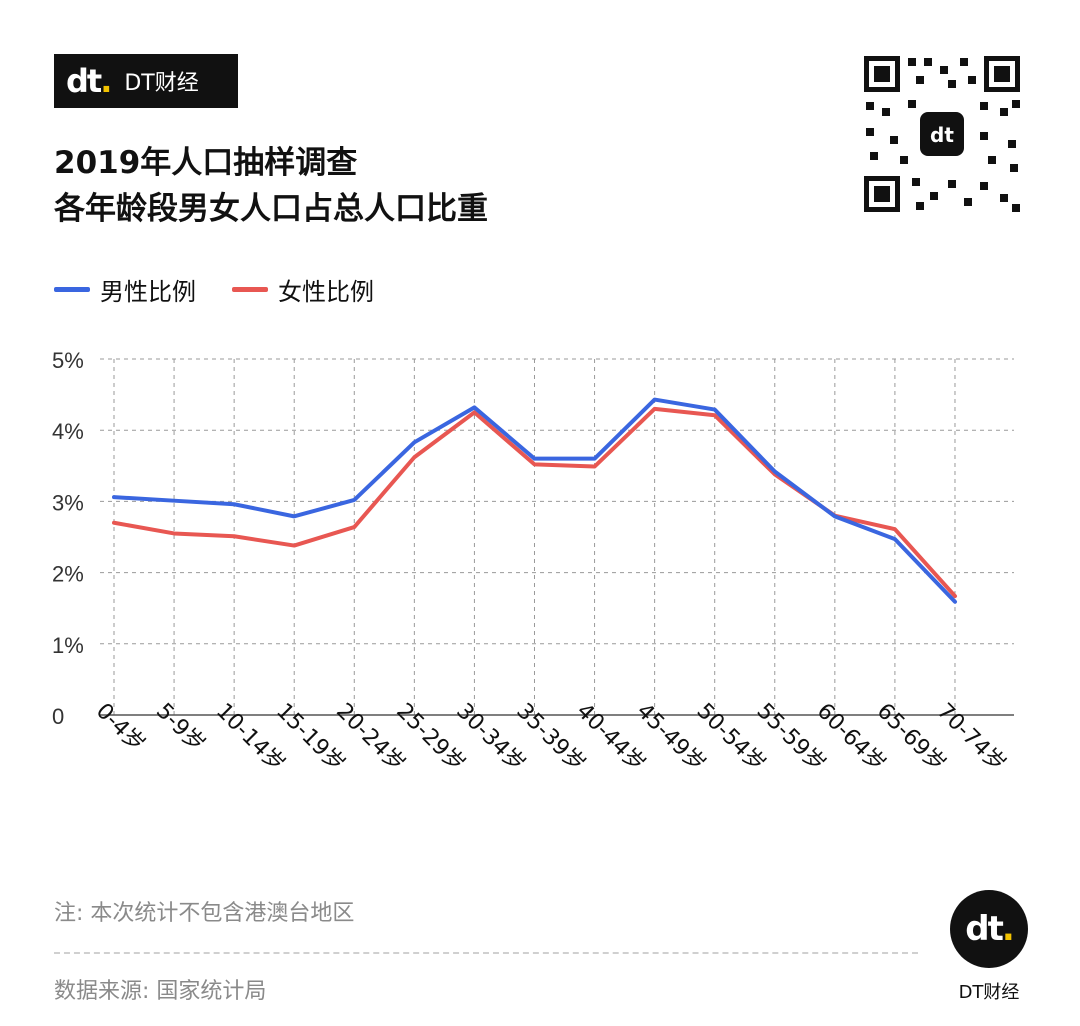  Describe the element at coordinates (204, 913) in the screenshot. I see `footnote: 注: 本次统计不包含港澳台地区` at that location.